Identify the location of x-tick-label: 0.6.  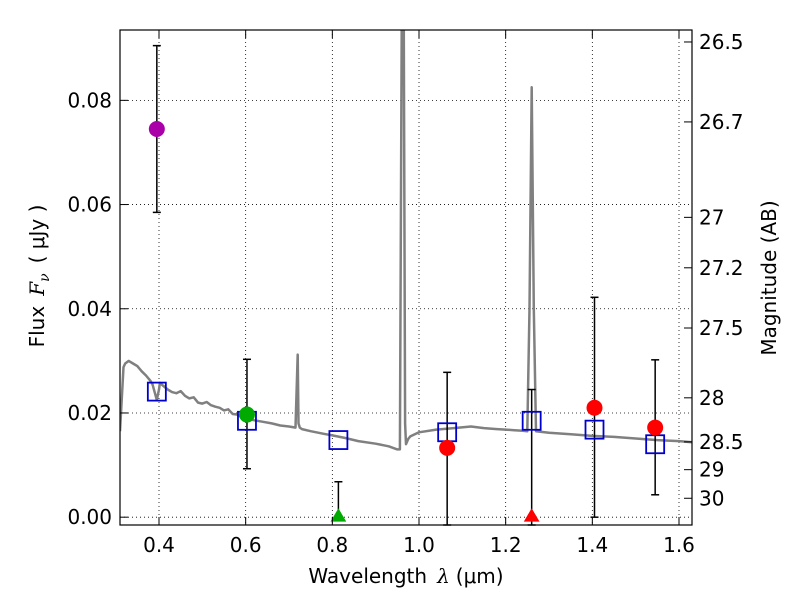
(246, 545).